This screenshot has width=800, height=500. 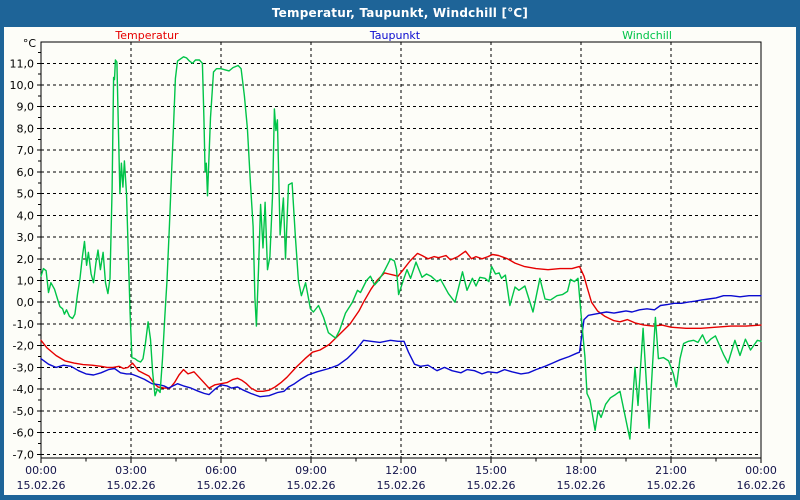 What do you see at coordinates (26, 302) in the screenshot?
I see `svg-text: 0,0` at bounding box center [26, 302].